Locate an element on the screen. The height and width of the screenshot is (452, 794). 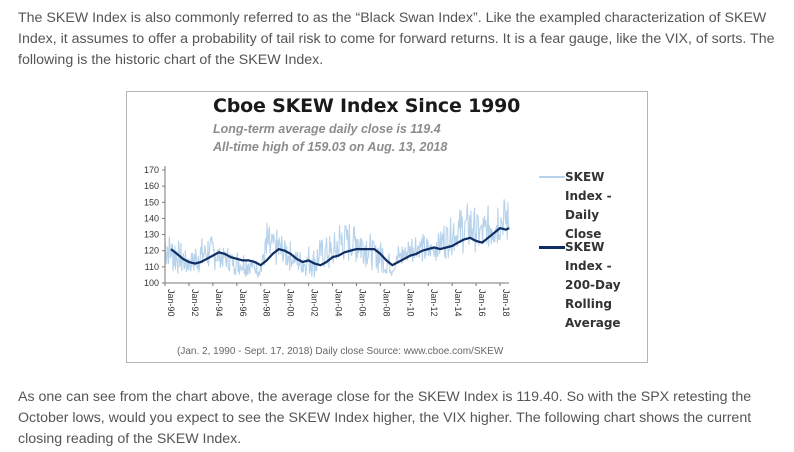
y-tick-label: 150 is located at coordinates (151, 202).